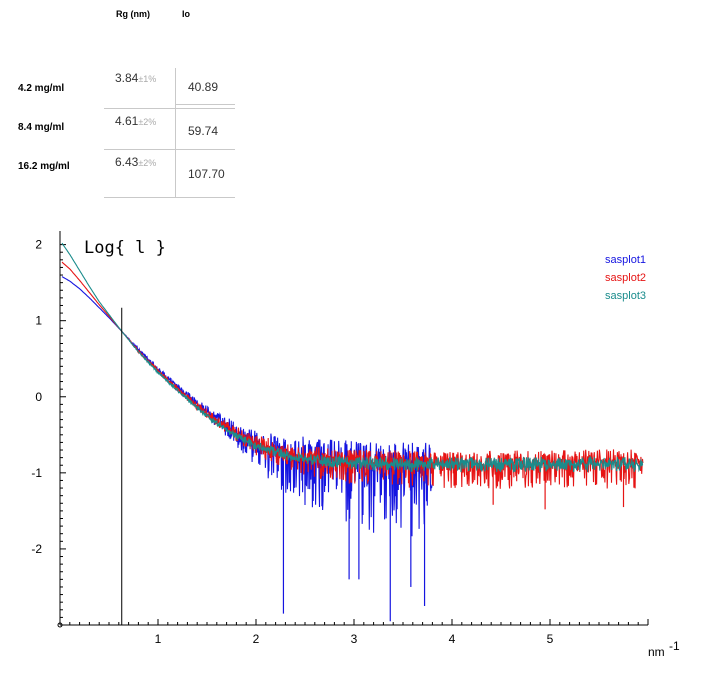 The width and height of the screenshot is (702, 690). What do you see at coordinates (203, 131) in the screenshot?
I see `io-value-2: 59.74` at bounding box center [203, 131].